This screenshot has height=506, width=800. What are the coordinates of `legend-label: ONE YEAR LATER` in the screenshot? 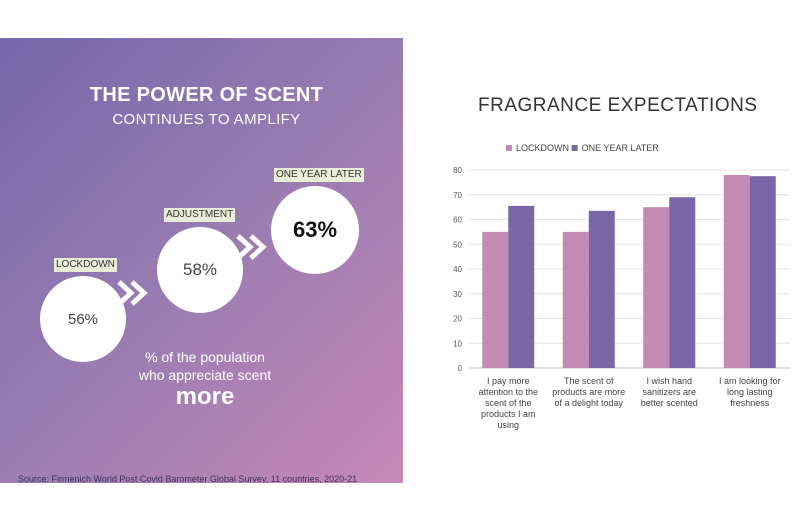 It's located at (621, 148).